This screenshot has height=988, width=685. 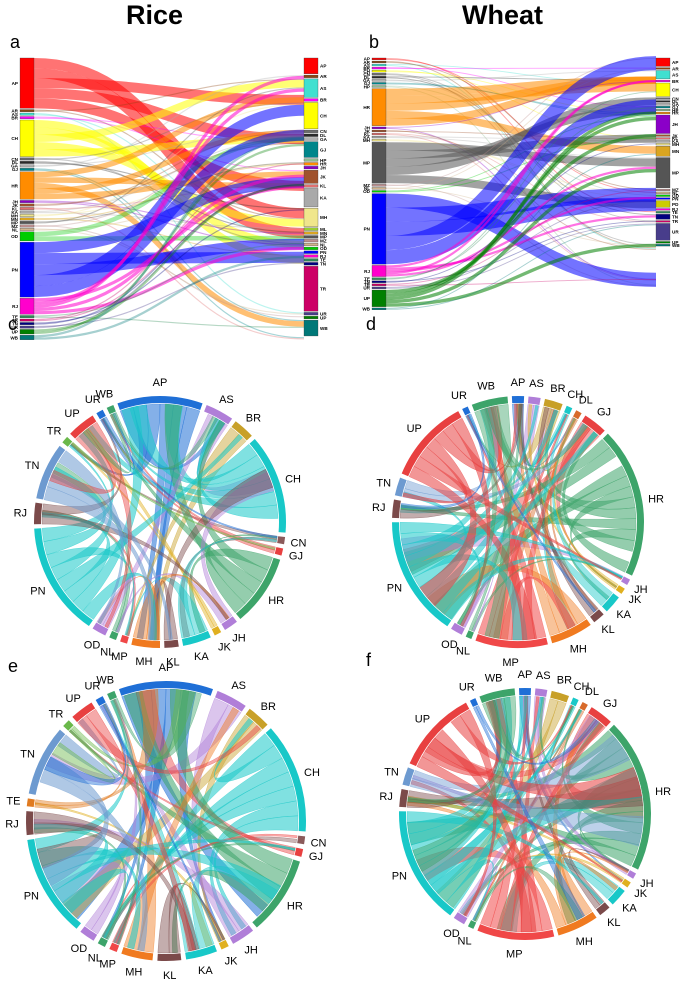 I want to click on sector-nl, so click(x=114, y=635).